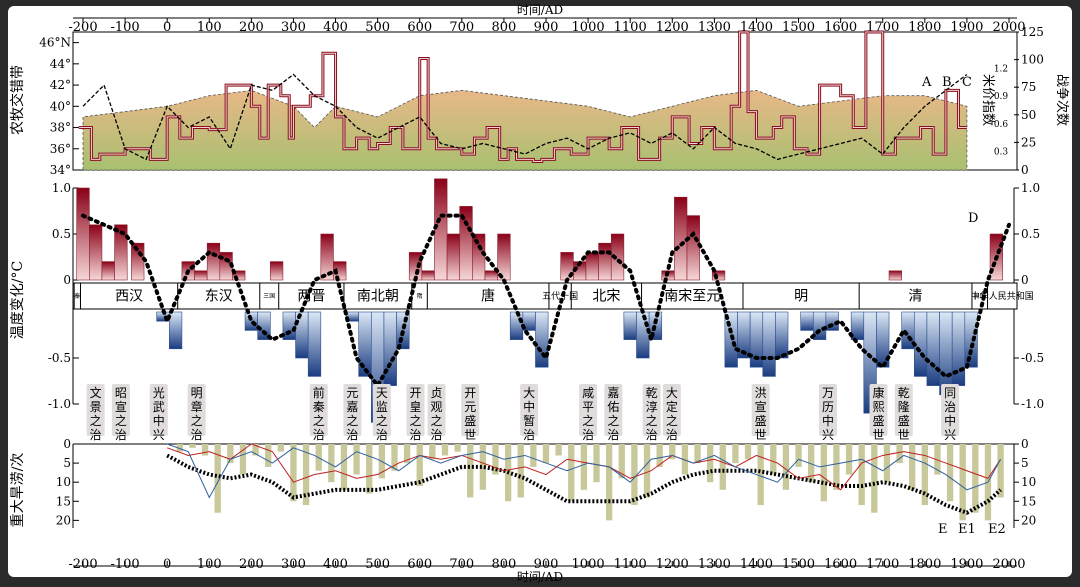 The width and height of the screenshot is (1080, 587). I want to click on top-right-inner-tick-label: 0.3, so click(1001, 152).